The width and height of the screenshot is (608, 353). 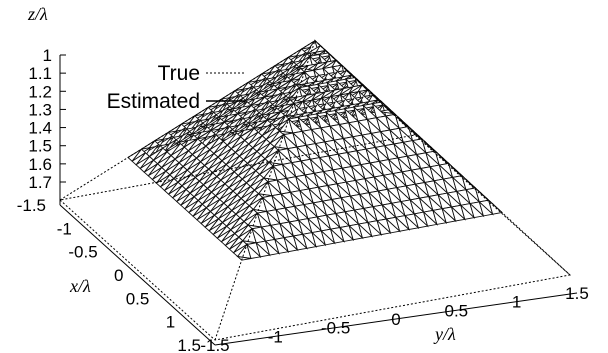 What do you see at coordinates (31, 205) in the screenshot?
I see `x-tick-label: -1.5` at bounding box center [31, 205].